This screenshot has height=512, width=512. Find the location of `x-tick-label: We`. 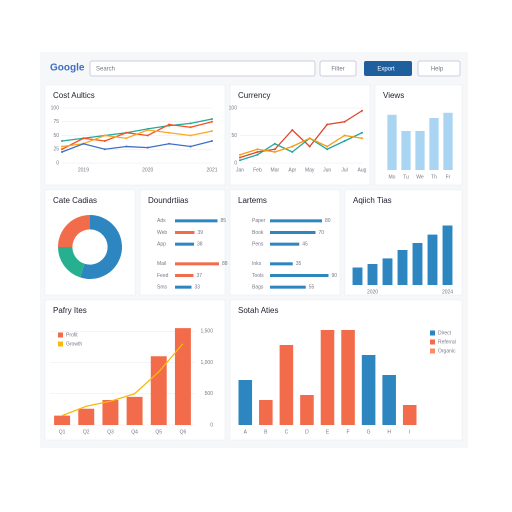

x-tick-label: We is located at coordinates (420, 177).